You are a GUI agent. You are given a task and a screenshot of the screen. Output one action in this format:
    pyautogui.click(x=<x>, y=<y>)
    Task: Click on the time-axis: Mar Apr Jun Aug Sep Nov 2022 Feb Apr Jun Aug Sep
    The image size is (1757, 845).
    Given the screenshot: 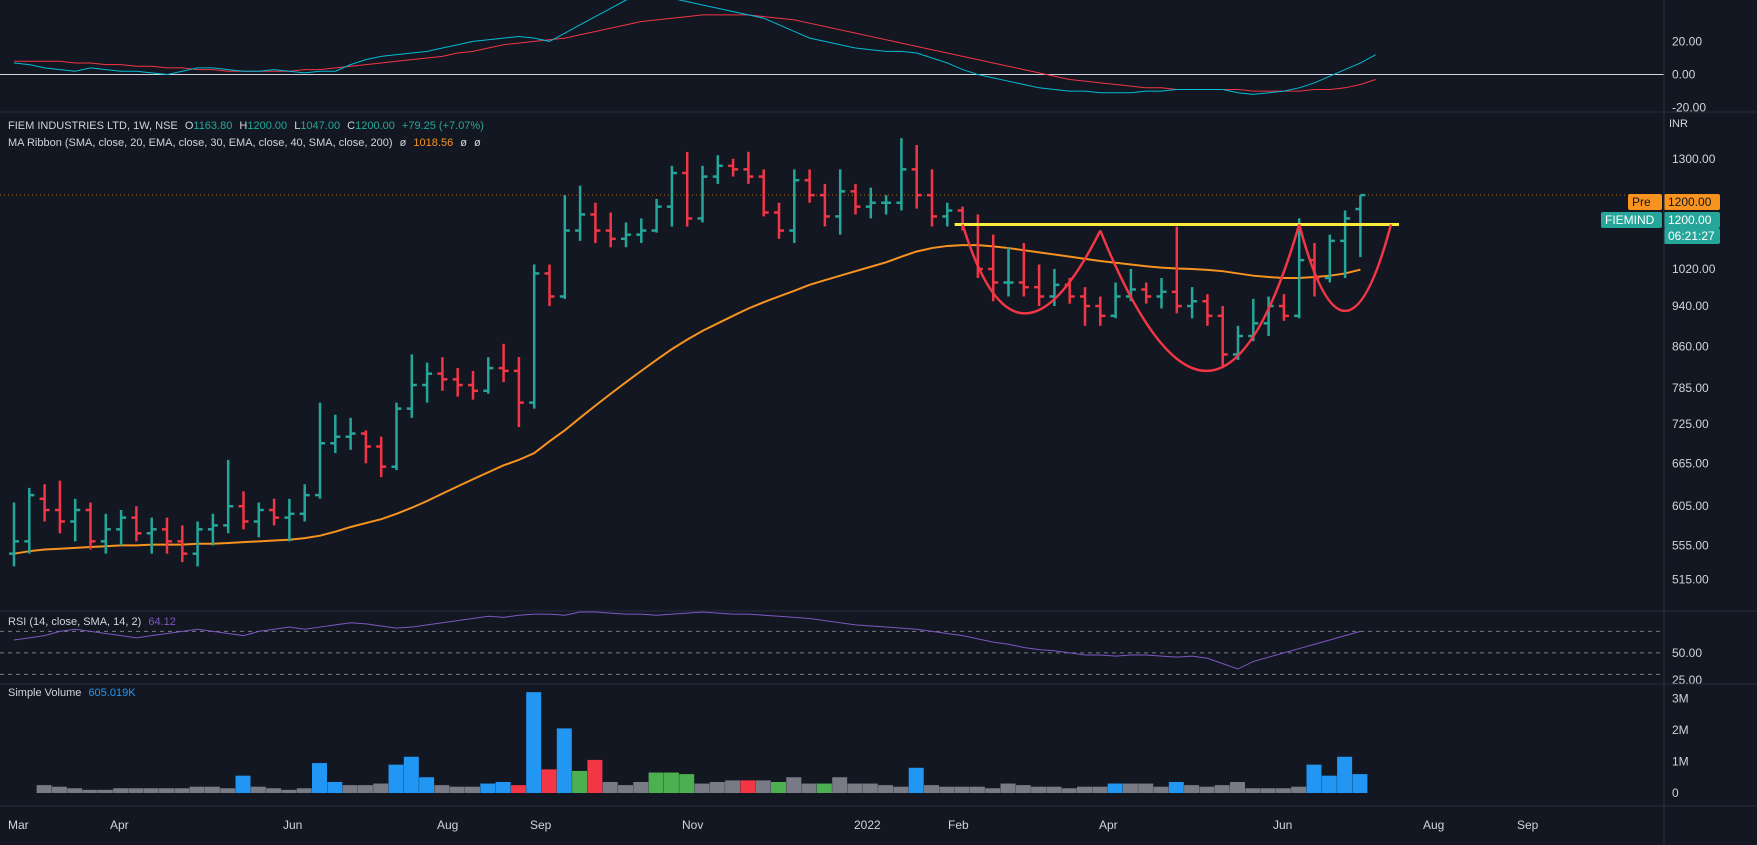 What is the action you would take?
    pyautogui.click(x=773, y=825)
    